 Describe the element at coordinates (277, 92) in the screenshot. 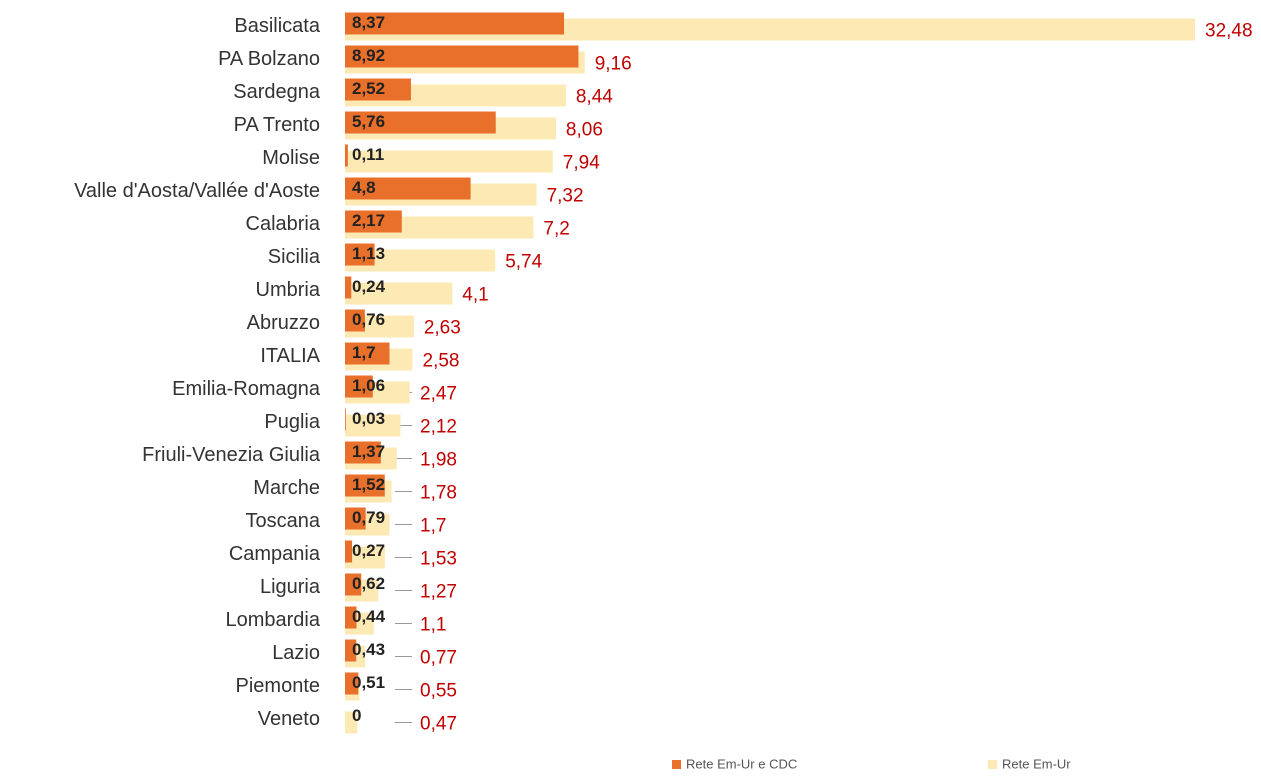

I see `category-label: Sardegna` at that location.